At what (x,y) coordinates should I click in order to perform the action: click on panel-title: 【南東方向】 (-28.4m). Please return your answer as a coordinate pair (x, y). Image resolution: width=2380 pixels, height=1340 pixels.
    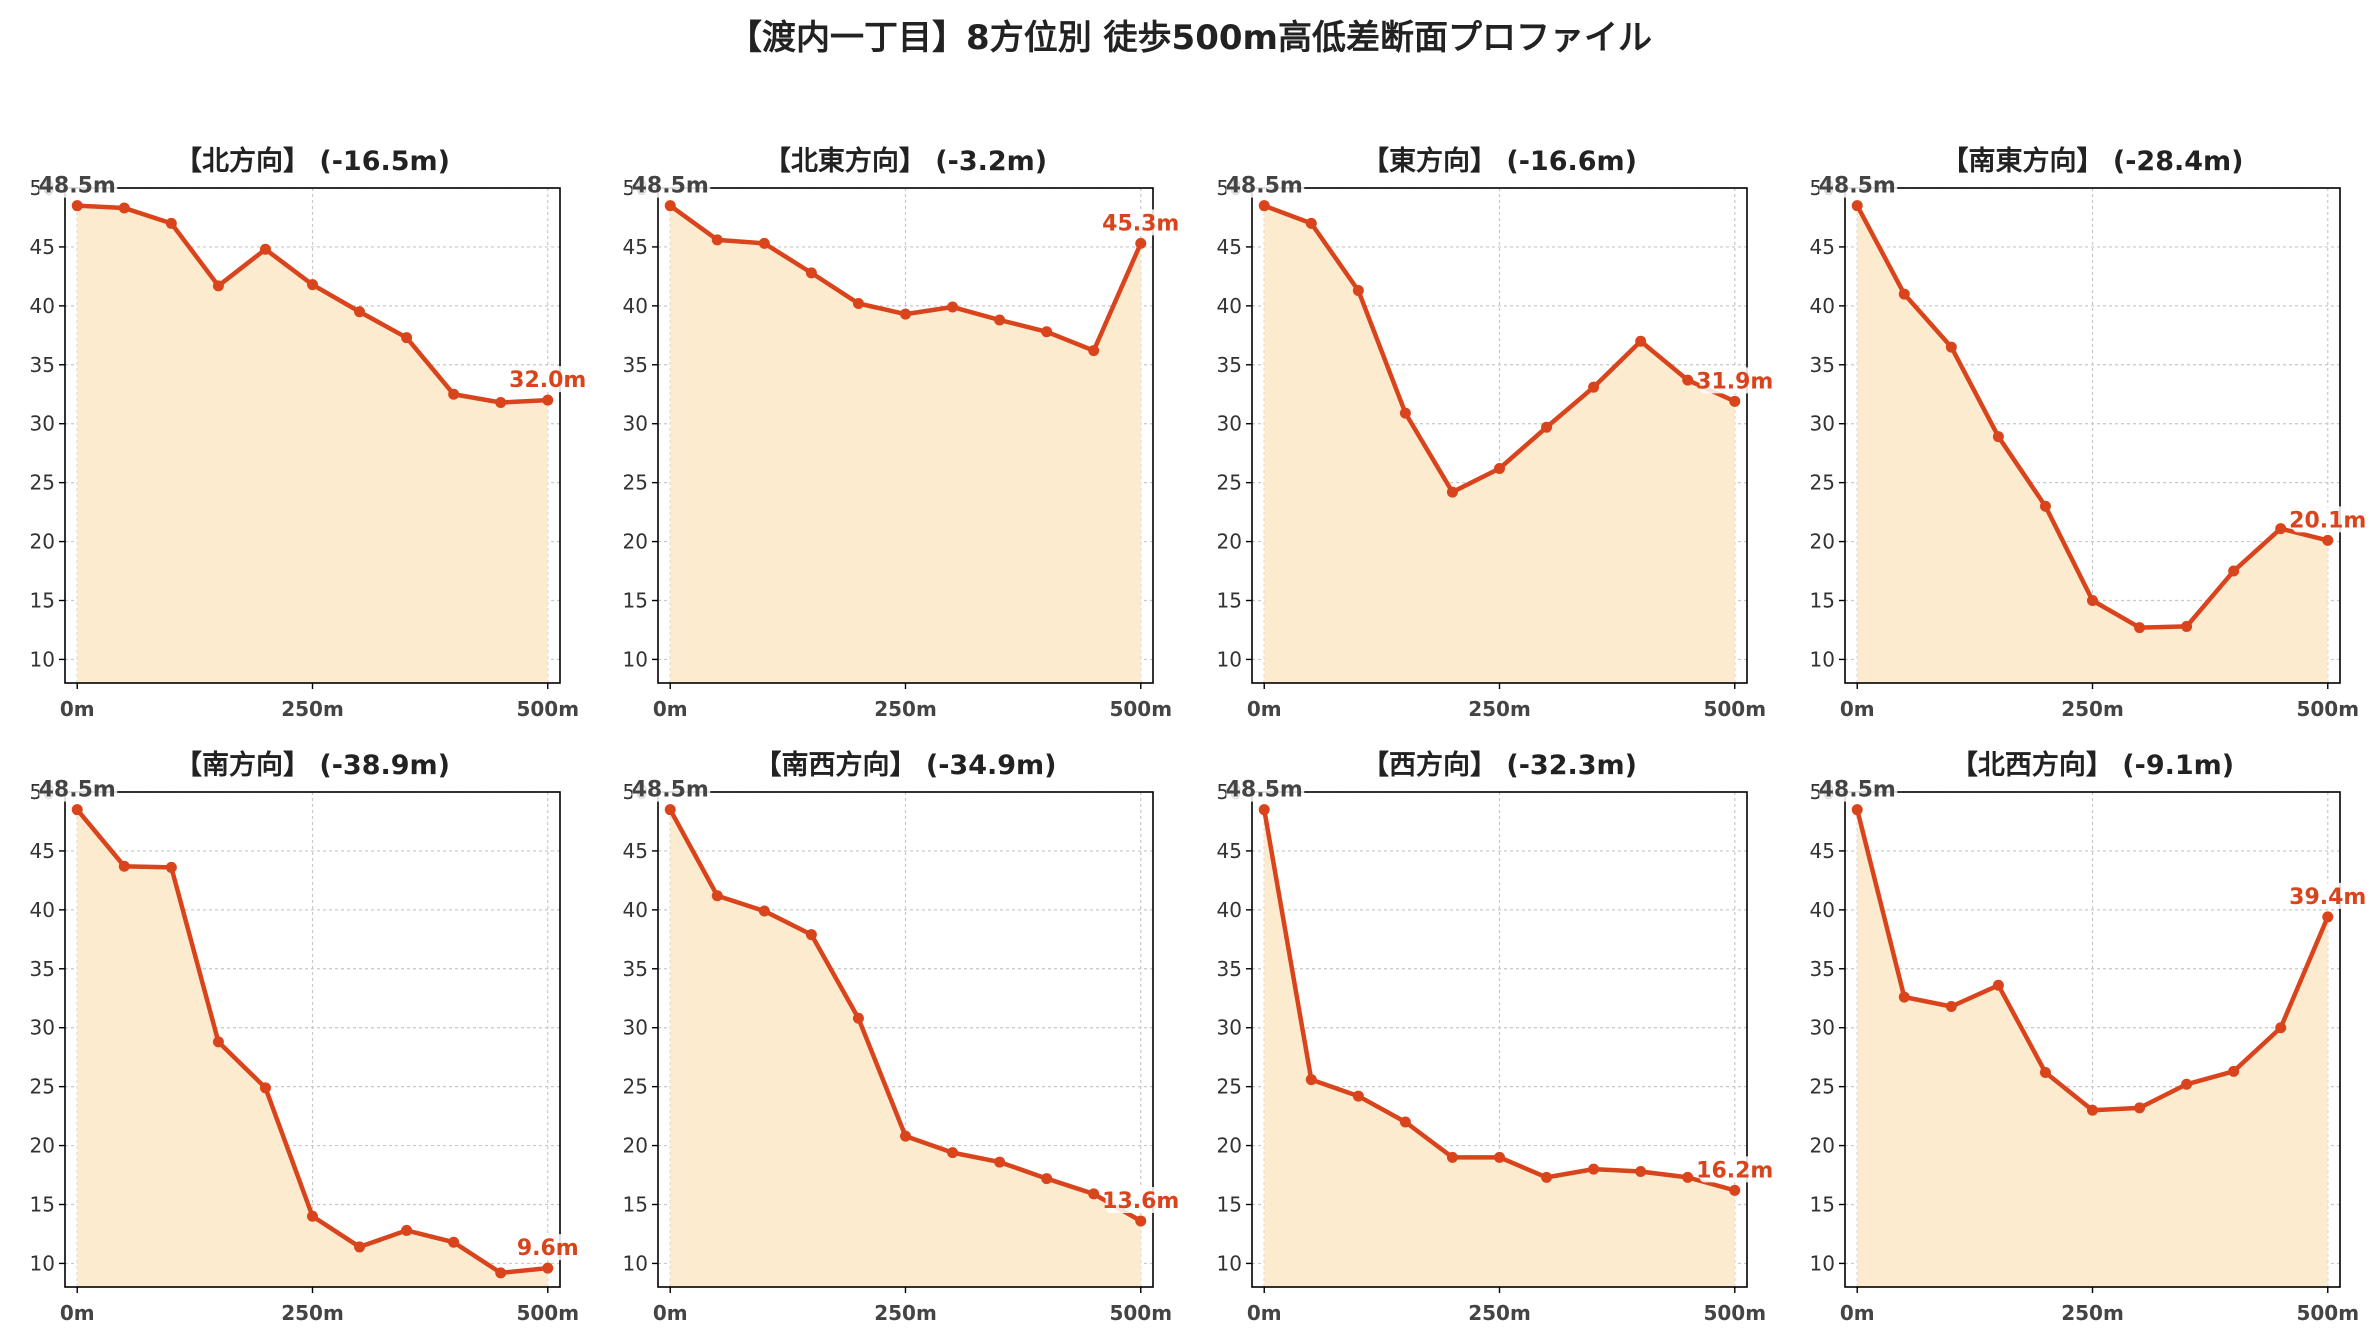
    Looking at the image, I should click on (2092, 161).